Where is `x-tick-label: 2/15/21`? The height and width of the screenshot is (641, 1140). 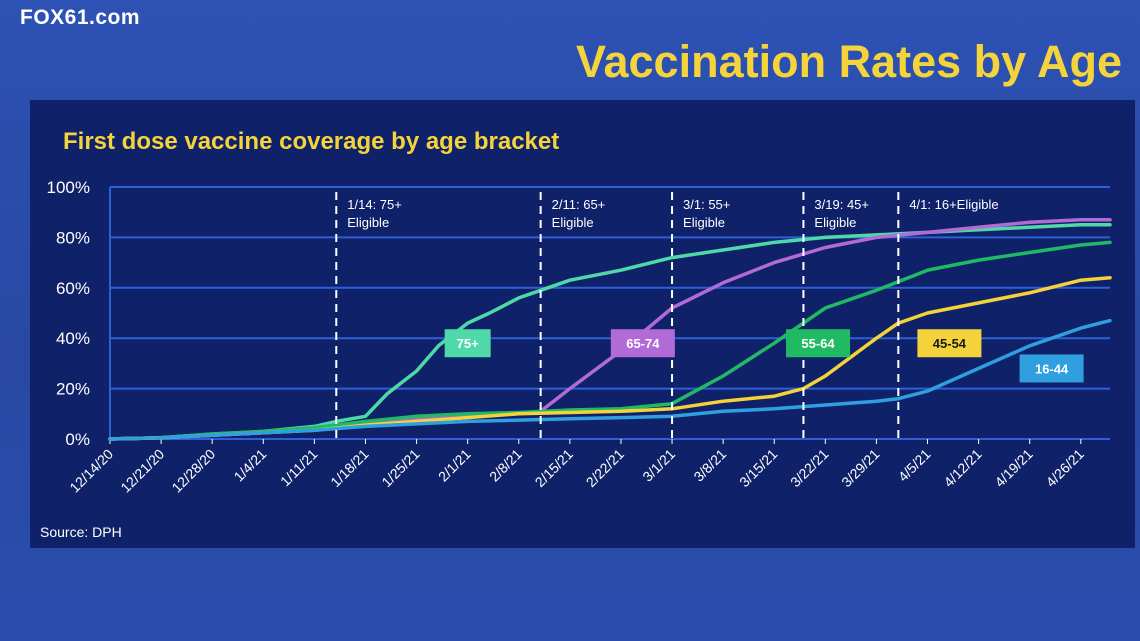 x-tick-label: 2/15/21 is located at coordinates (554, 468).